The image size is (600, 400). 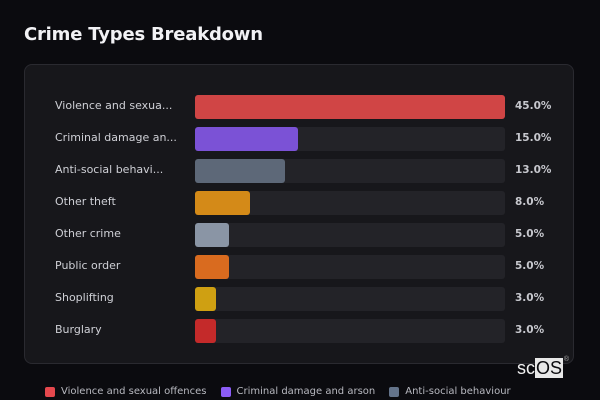 What do you see at coordinates (566, 359) in the screenshot?
I see `registered-mark-icon: ®` at bounding box center [566, 359].